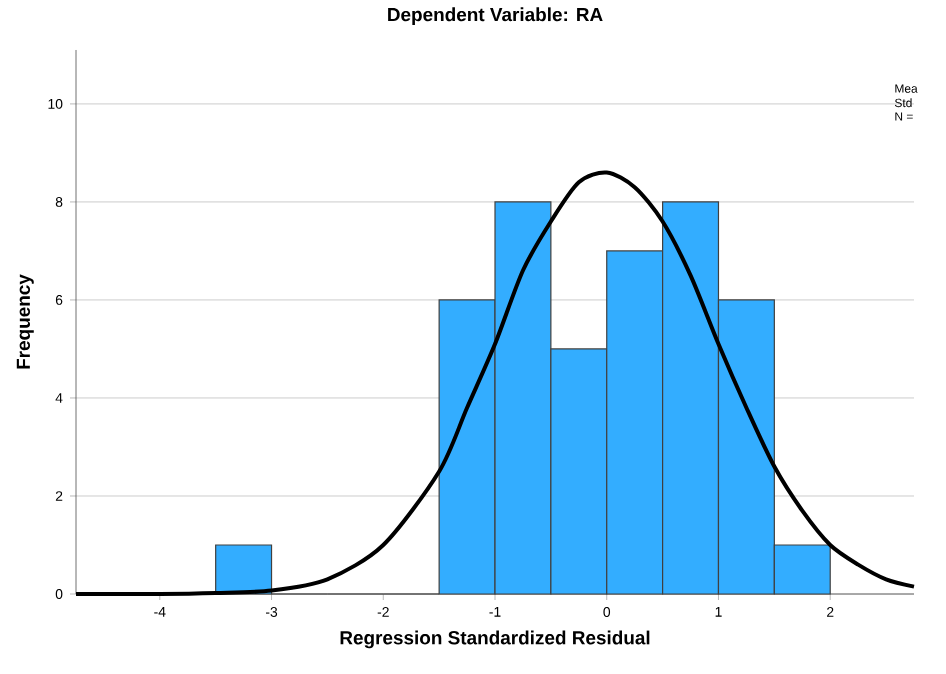 This screenshot has height=674, width=946. I want to click on chart-title: Dependent Variable: RA, so click(495, 16).